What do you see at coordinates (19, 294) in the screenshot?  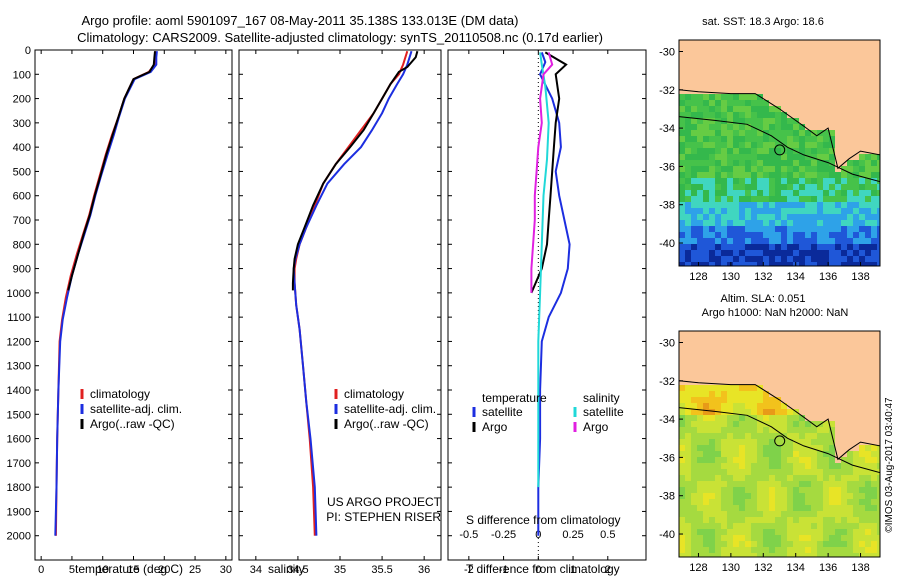 I see `depth-tick-label: 1000` at bounding box center [19, 294].